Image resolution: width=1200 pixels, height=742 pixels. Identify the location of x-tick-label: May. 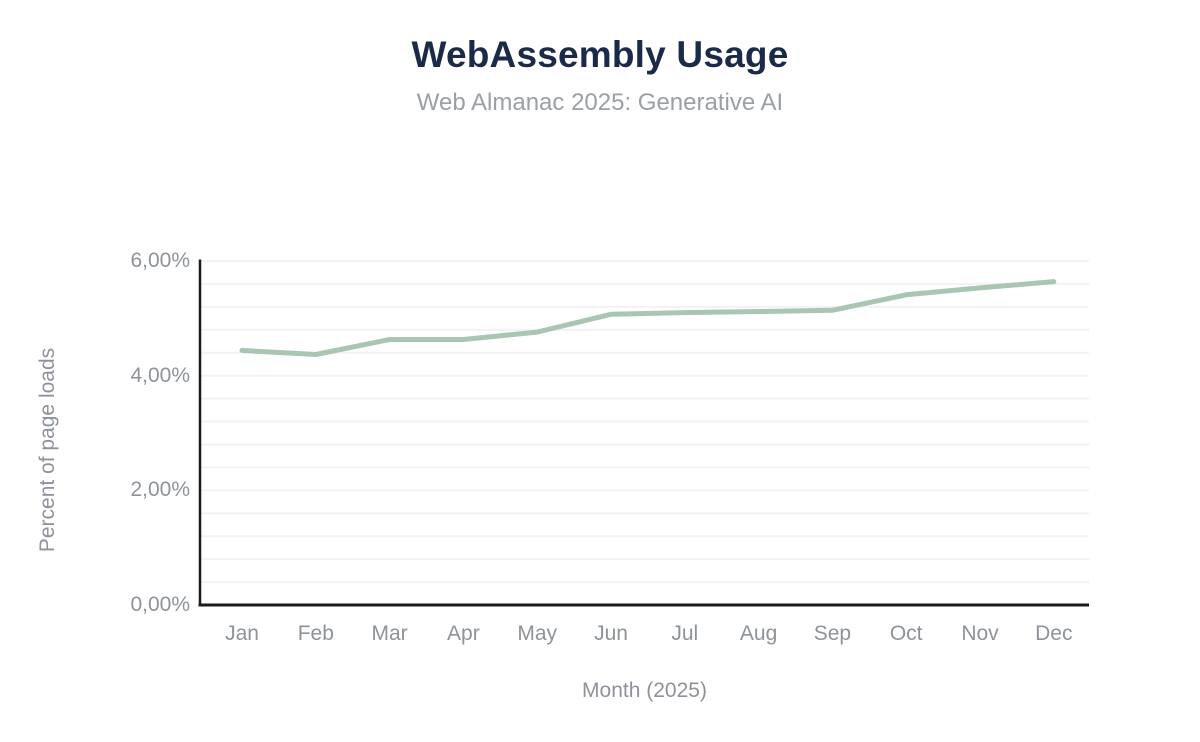
(537, 633).